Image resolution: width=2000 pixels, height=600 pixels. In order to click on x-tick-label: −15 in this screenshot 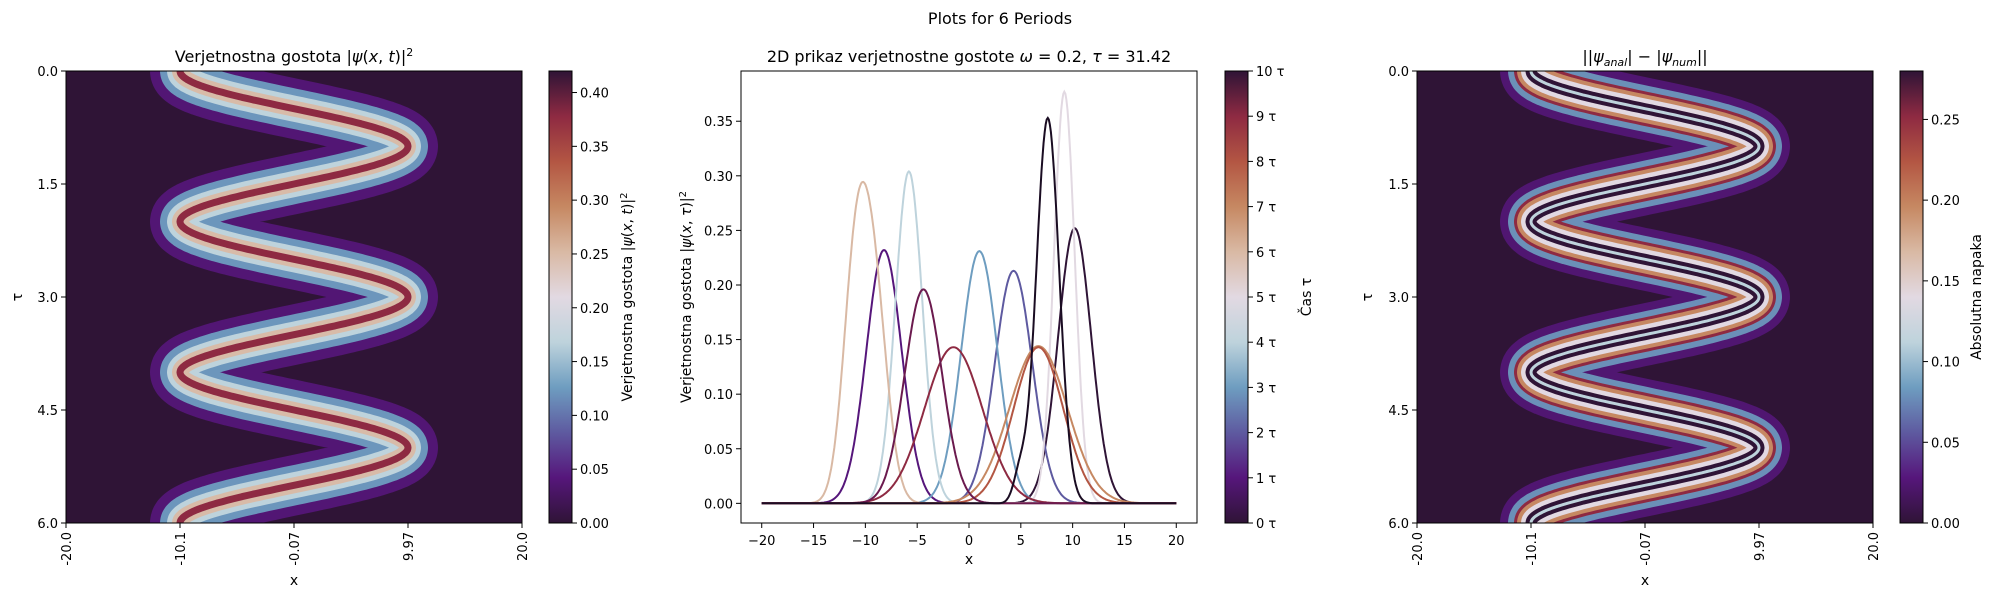, I will do `click(813, 541)`.